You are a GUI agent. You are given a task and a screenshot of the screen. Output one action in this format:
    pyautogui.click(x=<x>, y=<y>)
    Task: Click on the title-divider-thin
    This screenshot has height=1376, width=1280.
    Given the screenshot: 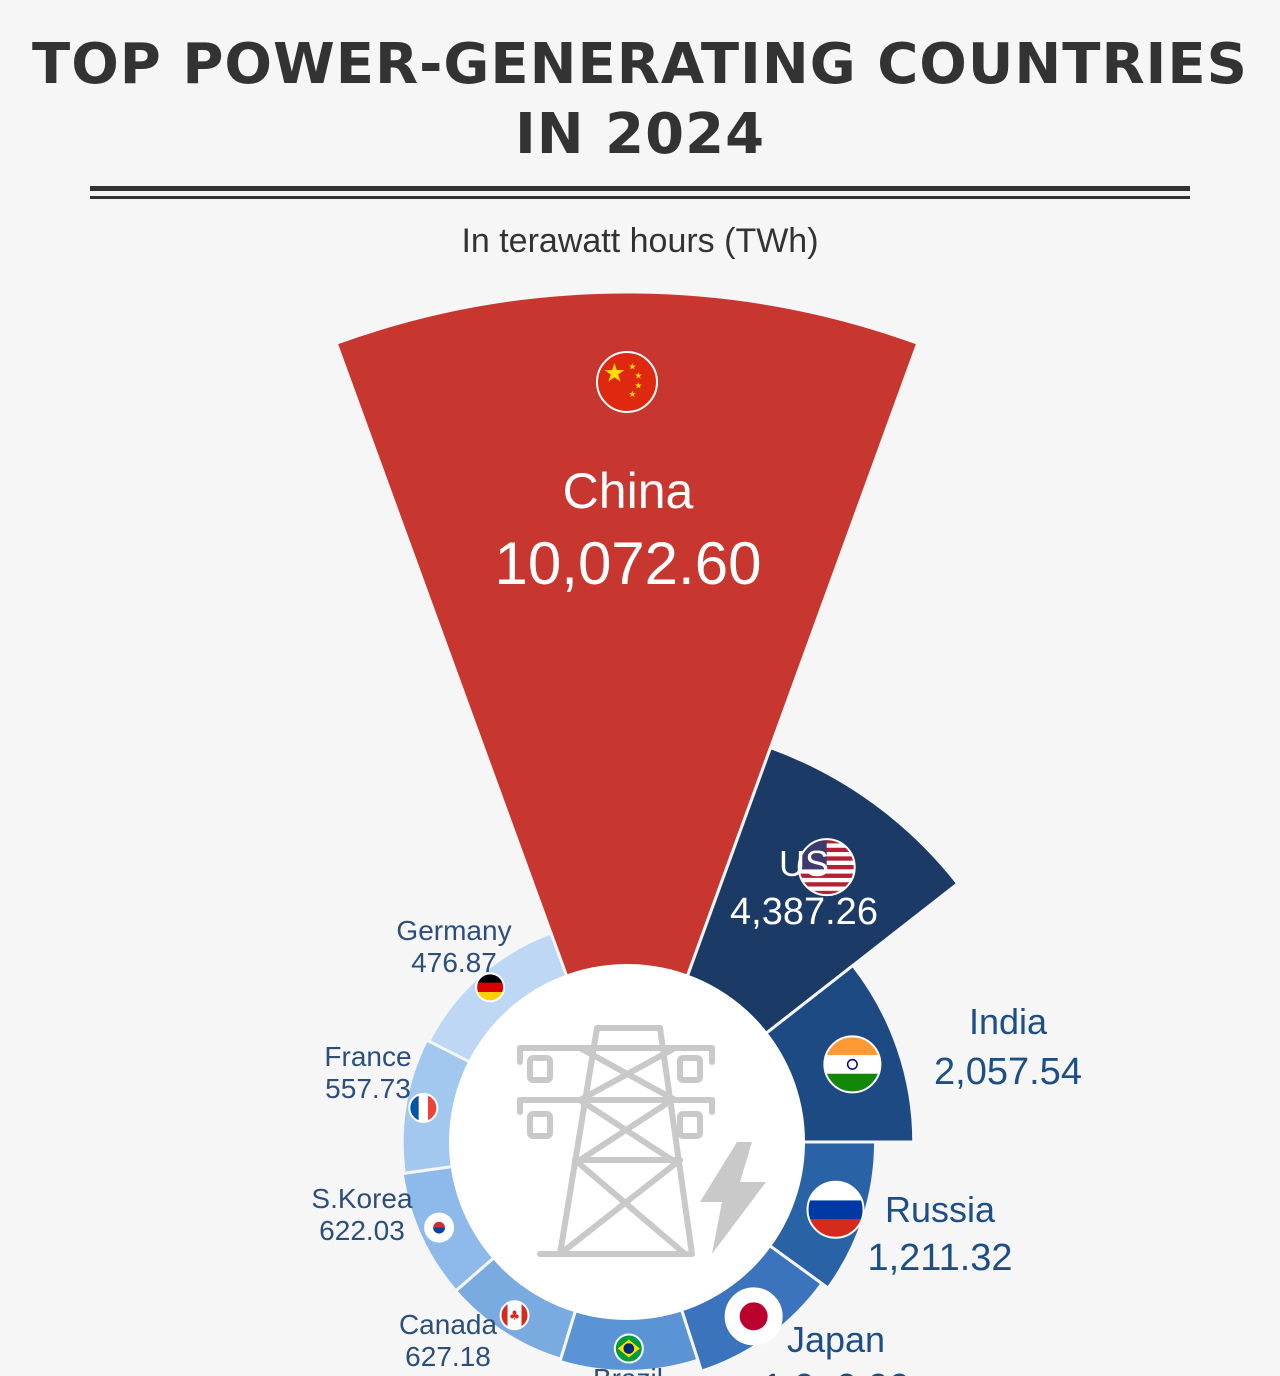 What is the action you would take?
    pyautogui.click(x=640, y=197)
    